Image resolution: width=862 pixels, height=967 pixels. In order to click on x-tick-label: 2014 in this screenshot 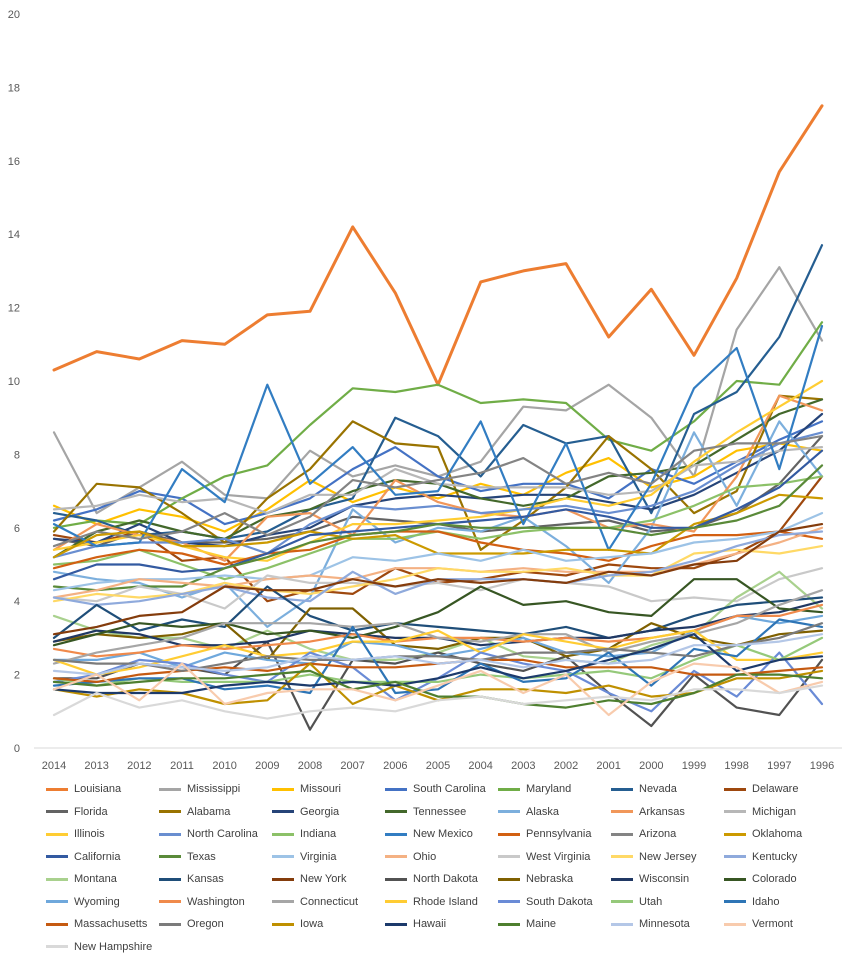, I will do `click(54, 765)`.